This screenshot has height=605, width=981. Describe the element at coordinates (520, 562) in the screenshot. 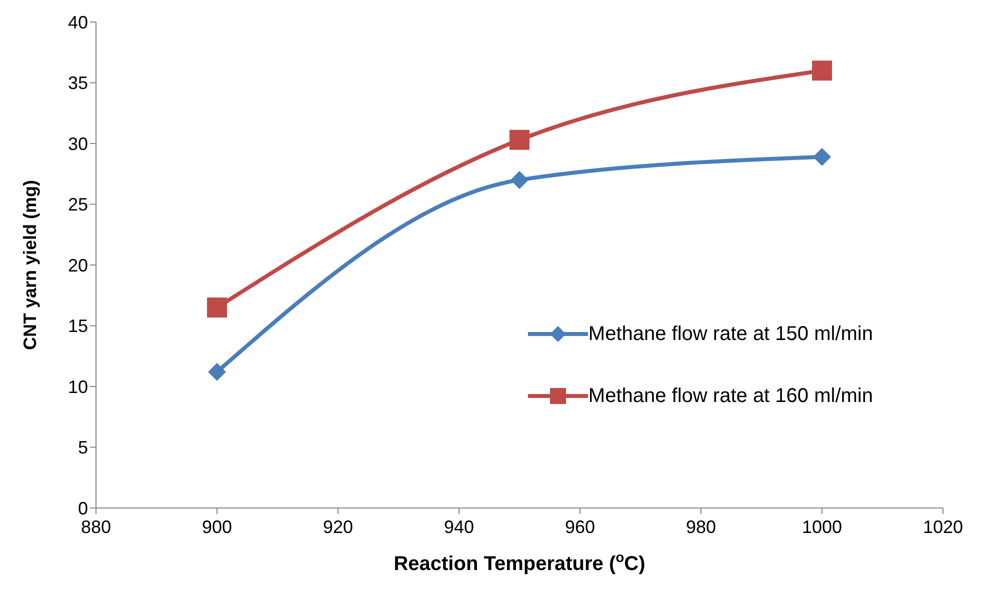

I see `x-axis-title: Reaction Temperature ($^{o}$C)` at that location.